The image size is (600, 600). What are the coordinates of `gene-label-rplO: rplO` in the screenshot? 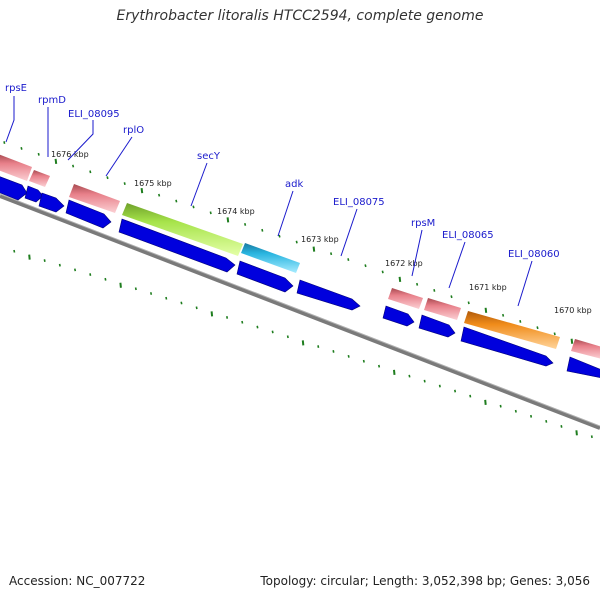 It's located at (133, 130).